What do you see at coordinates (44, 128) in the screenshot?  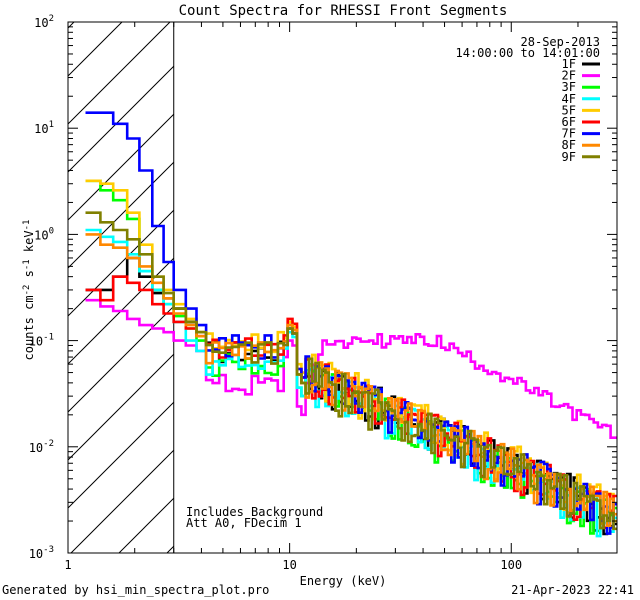 I see `y-tick-label: 10¹` at bounding box center [44, 128].